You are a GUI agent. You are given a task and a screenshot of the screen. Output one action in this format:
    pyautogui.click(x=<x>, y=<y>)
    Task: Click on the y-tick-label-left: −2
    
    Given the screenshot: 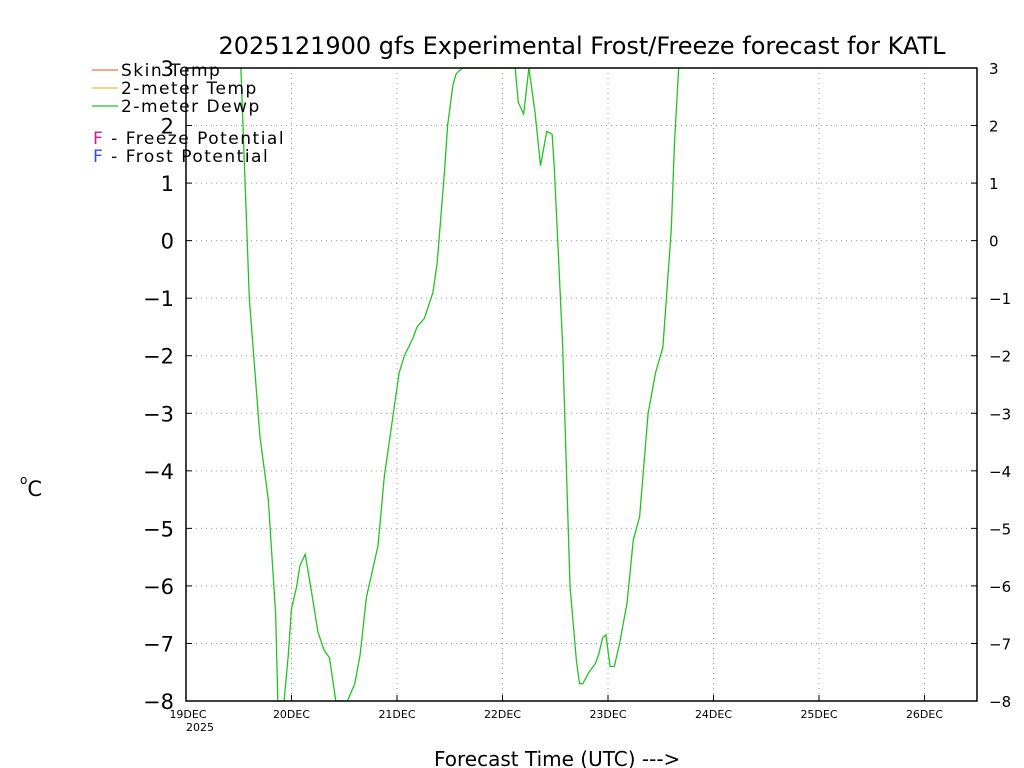 What is the action you would take?
    pyautogui.click(x=158, y=357)
    